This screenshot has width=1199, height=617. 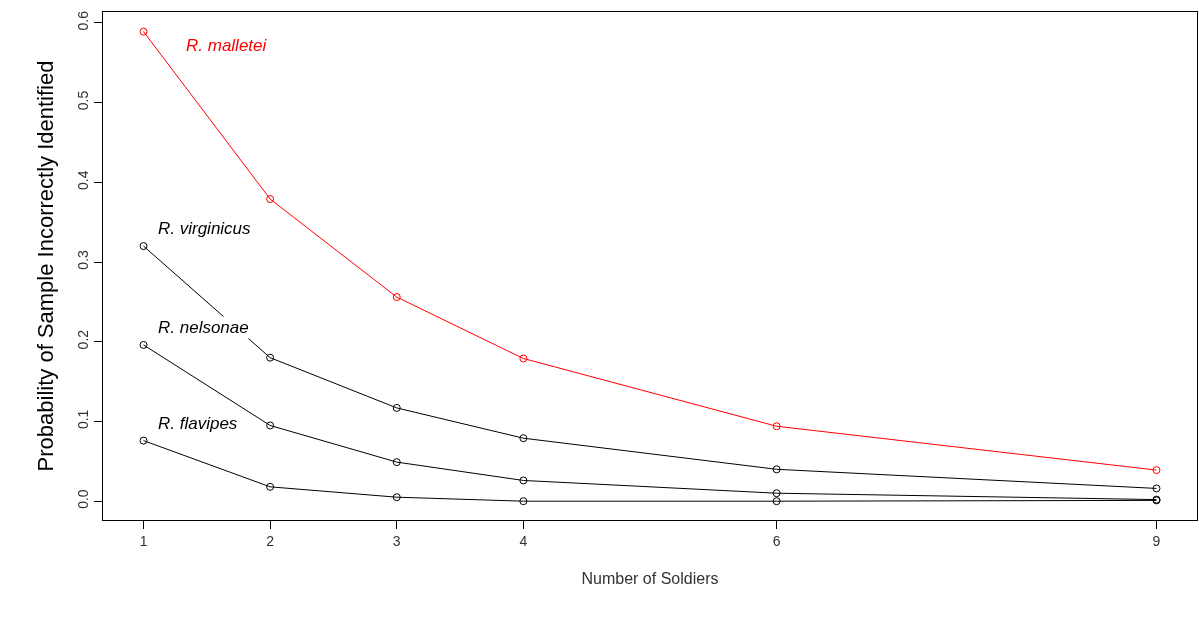 What do you see at coordinates (523, 540) in the screenshot?
I see `x-tick-label: 4` at bounding box center [523, 540].